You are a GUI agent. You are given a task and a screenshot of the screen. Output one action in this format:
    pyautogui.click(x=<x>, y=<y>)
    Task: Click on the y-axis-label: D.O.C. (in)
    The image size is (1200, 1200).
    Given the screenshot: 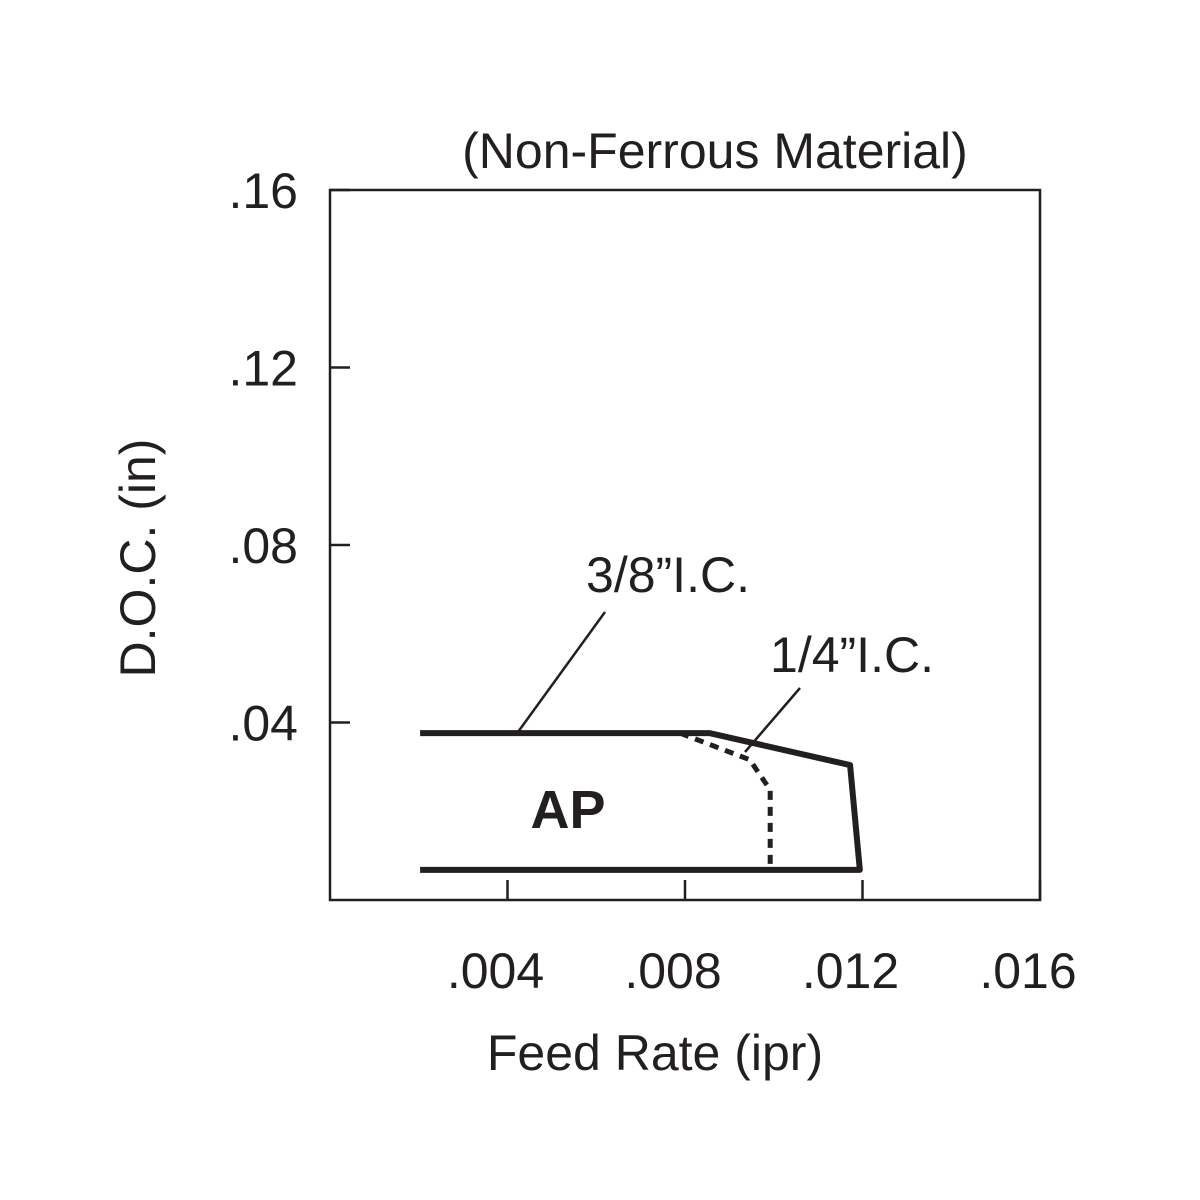 What is the action you would take?
    pyautogui.click(x=138, y=558)
    